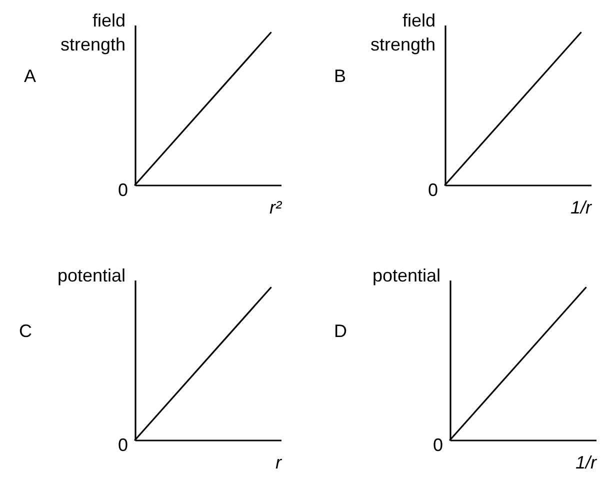 Image resolution: width=606 pixels, height=488 pixels. What do you see at coordinates (276, 208) in the screenshot?
I see `x-axis-title: r²` at bounding box center [276, 208].